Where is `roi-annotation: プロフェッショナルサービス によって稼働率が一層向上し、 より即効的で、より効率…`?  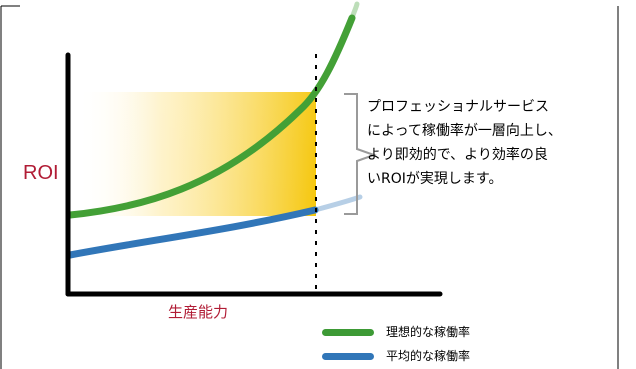
roi-annotation: プロフェッショナルサービス によって稼働率が一層向上し、 より即効的で、より効率… is located at coordinates (501, 143).